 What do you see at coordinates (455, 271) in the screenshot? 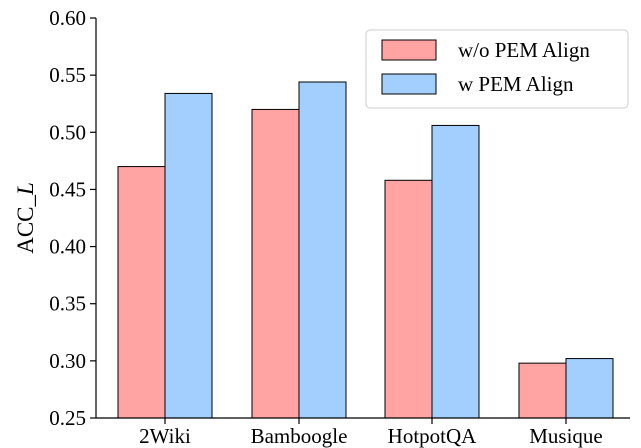
I see `bar-series-1-hotpotqa` at bounding box center [455, 271].